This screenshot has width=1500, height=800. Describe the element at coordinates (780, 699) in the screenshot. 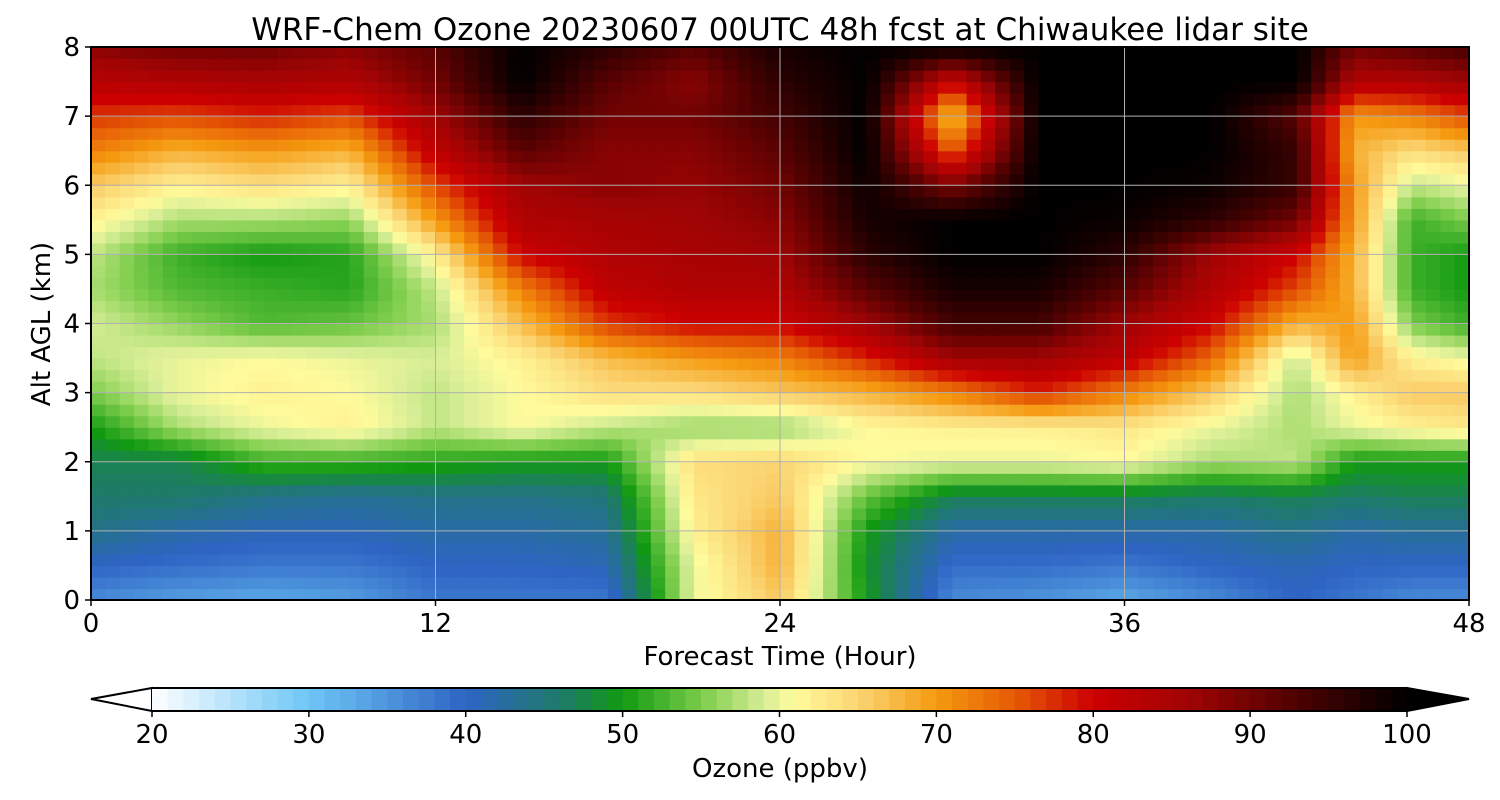

I see `colorbar-segments` at that location.